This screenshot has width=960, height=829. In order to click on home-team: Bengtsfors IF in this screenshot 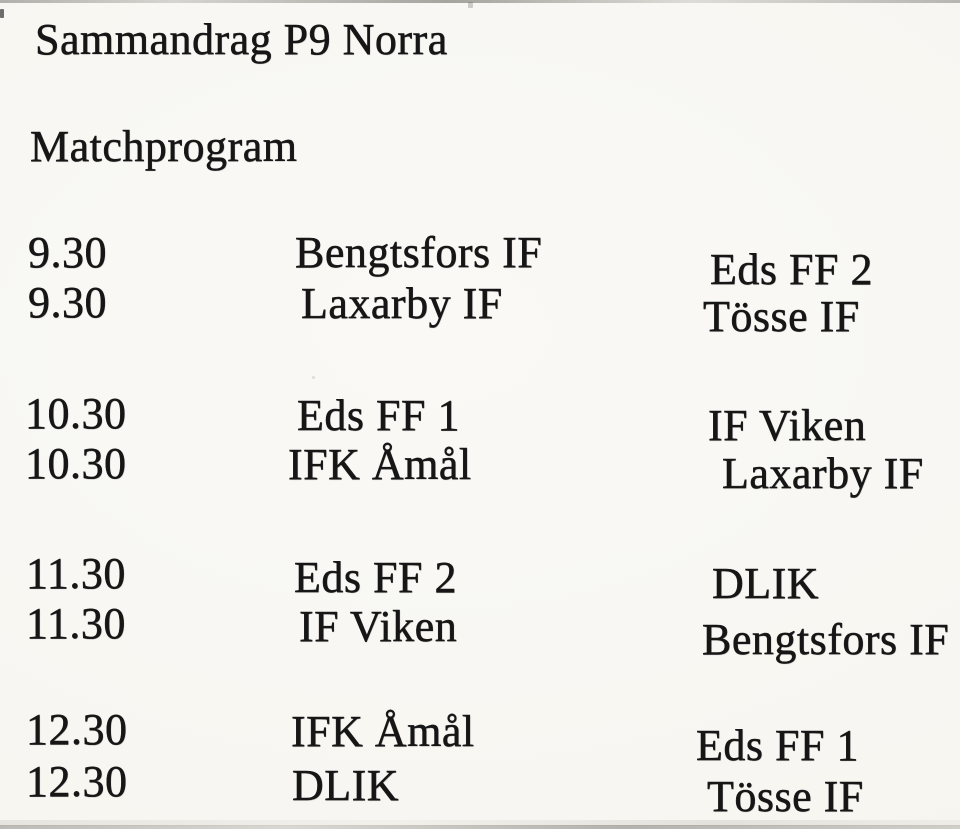, I will do `click(419, 252)`.